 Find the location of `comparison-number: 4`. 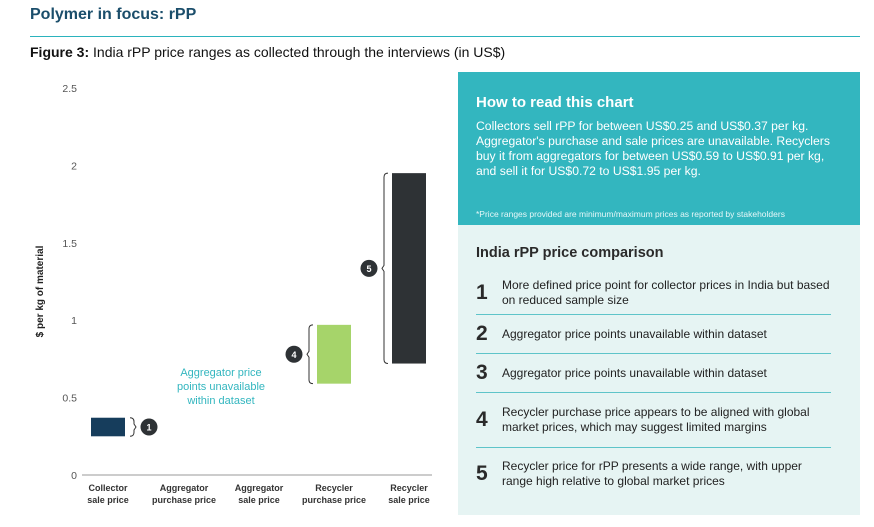

comparison-number: 4 is located at coordinates (482, 419).